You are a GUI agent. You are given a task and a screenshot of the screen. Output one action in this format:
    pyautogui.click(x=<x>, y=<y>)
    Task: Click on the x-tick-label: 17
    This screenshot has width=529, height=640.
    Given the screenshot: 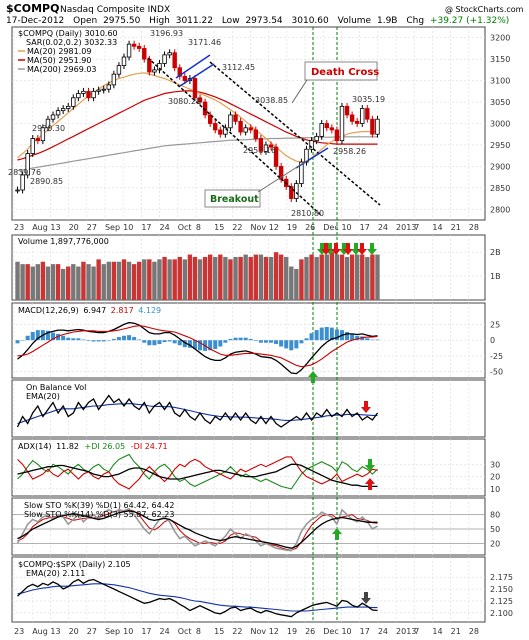 What is the action you would take?
    pyautogui.click(x=365, y=227)
    